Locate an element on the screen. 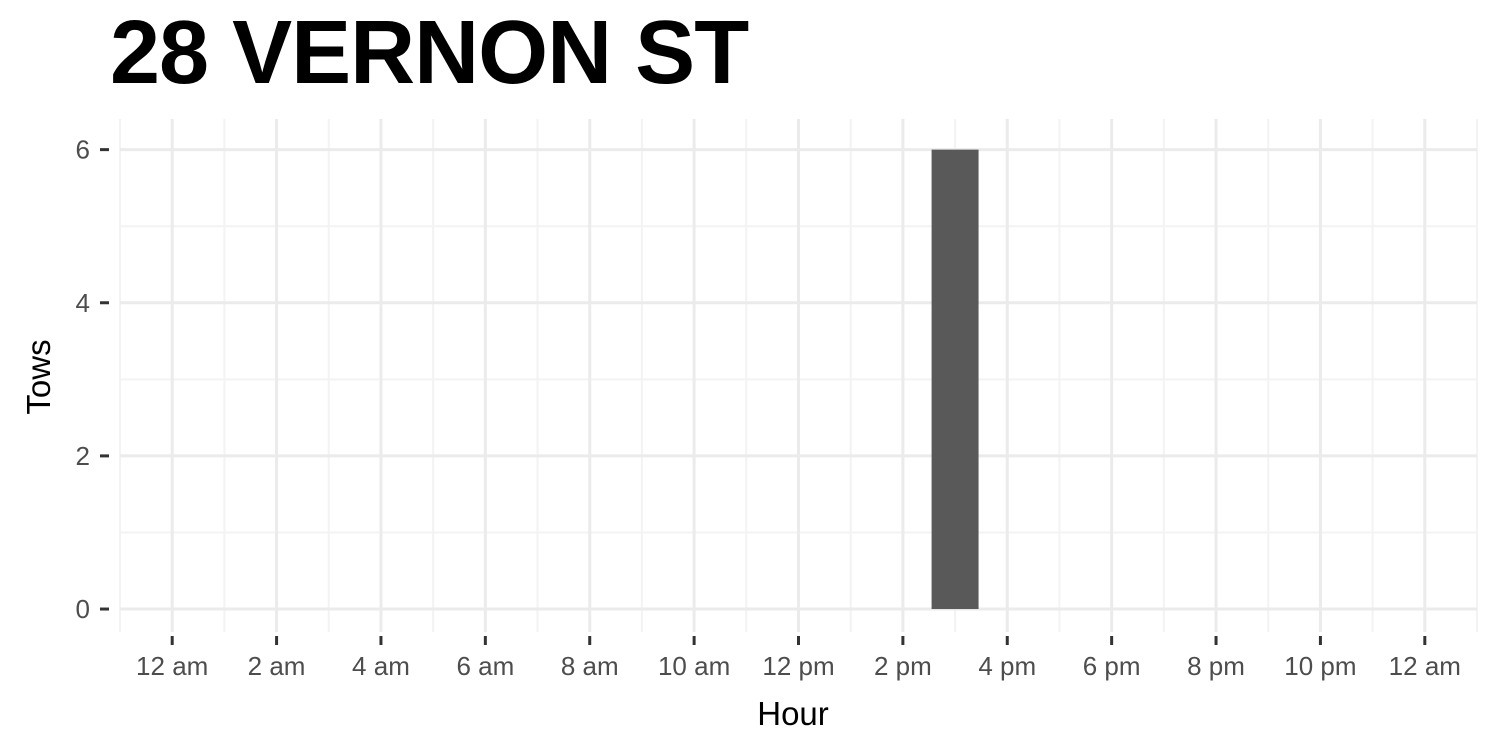  x-axis-title: Hour is located at coordinates (793, 713).